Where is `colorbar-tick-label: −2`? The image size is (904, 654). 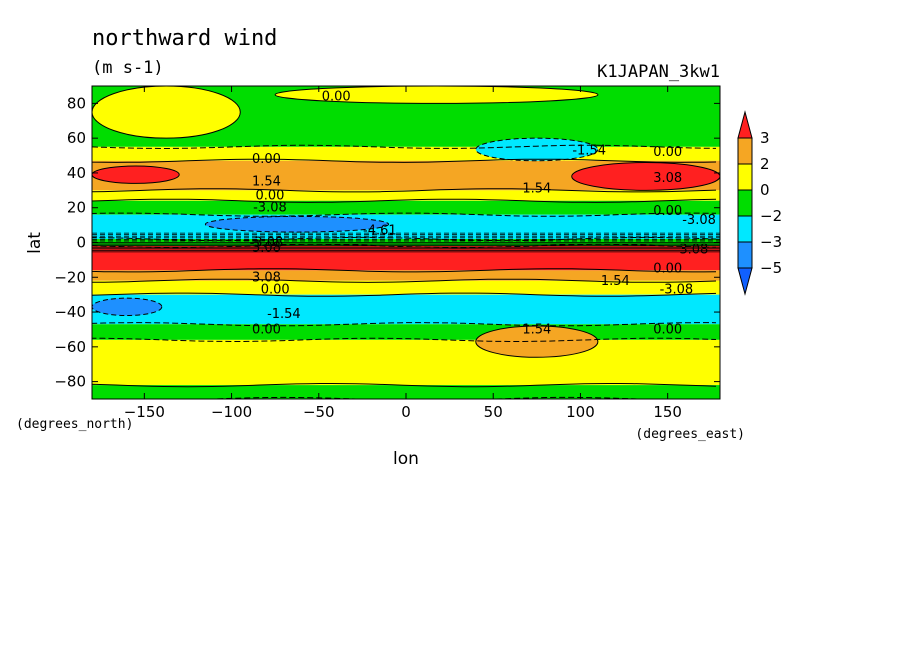 colorbar-tick-label: −2 is located at coordinates (771, 216).